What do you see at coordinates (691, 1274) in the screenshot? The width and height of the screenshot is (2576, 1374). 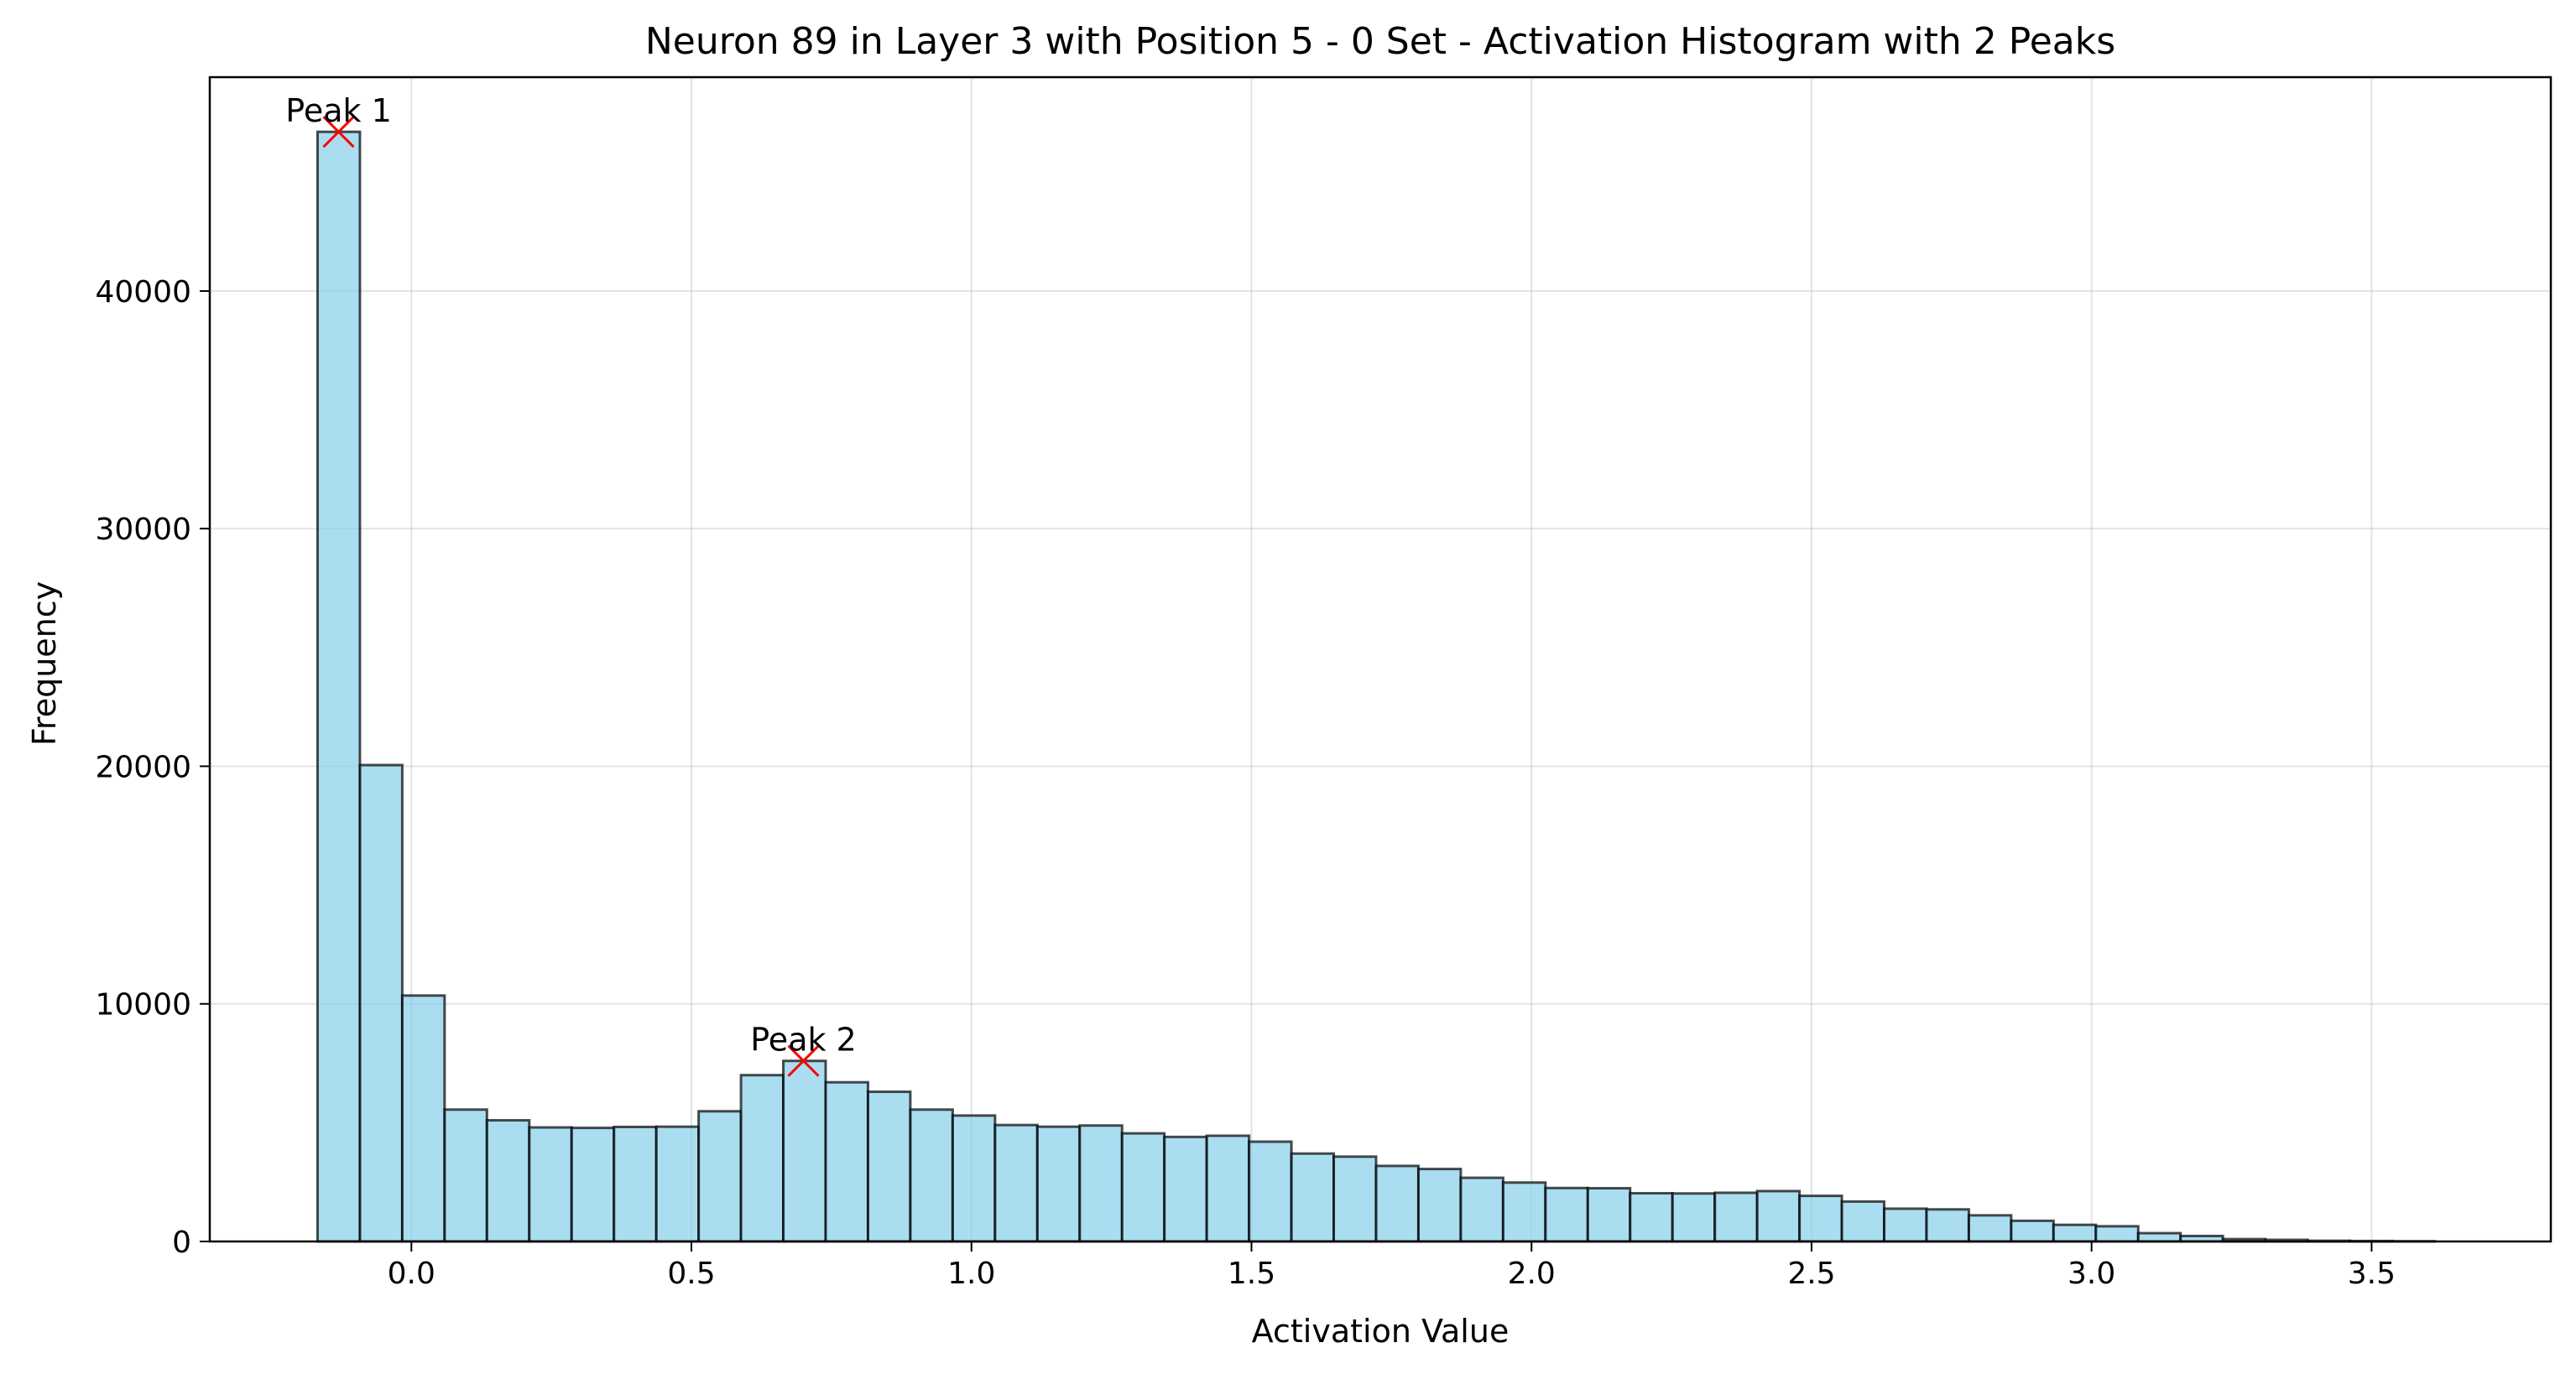 I see `x-tick-label: 0.5` at bounding box center [691, 1274].